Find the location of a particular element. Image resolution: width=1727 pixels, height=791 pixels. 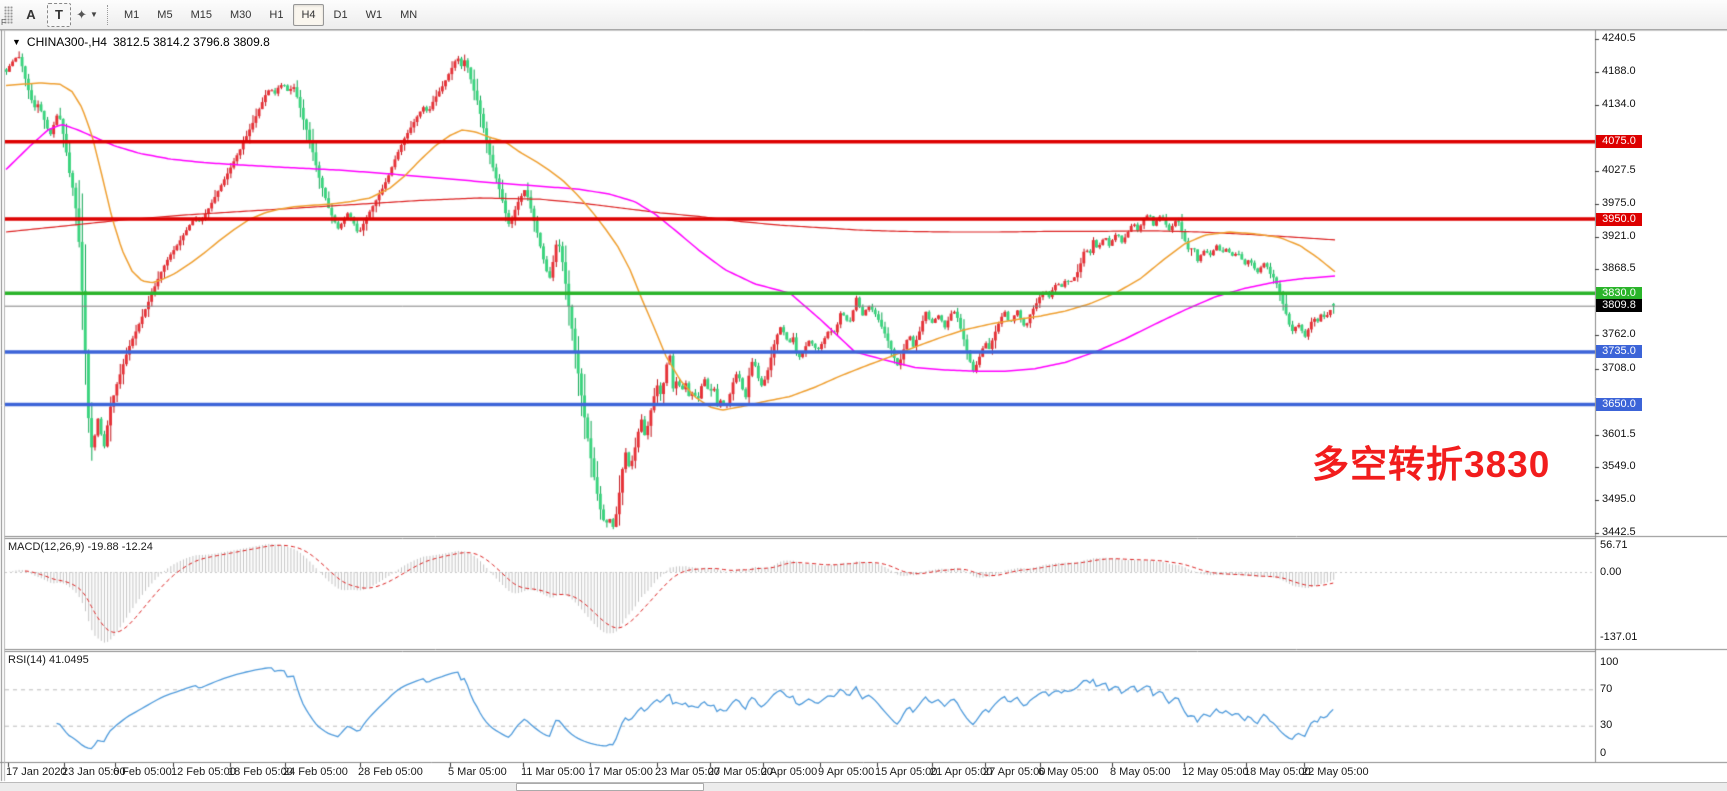

timeframe-button-m5: M5 is located at coordinates (164, 15).